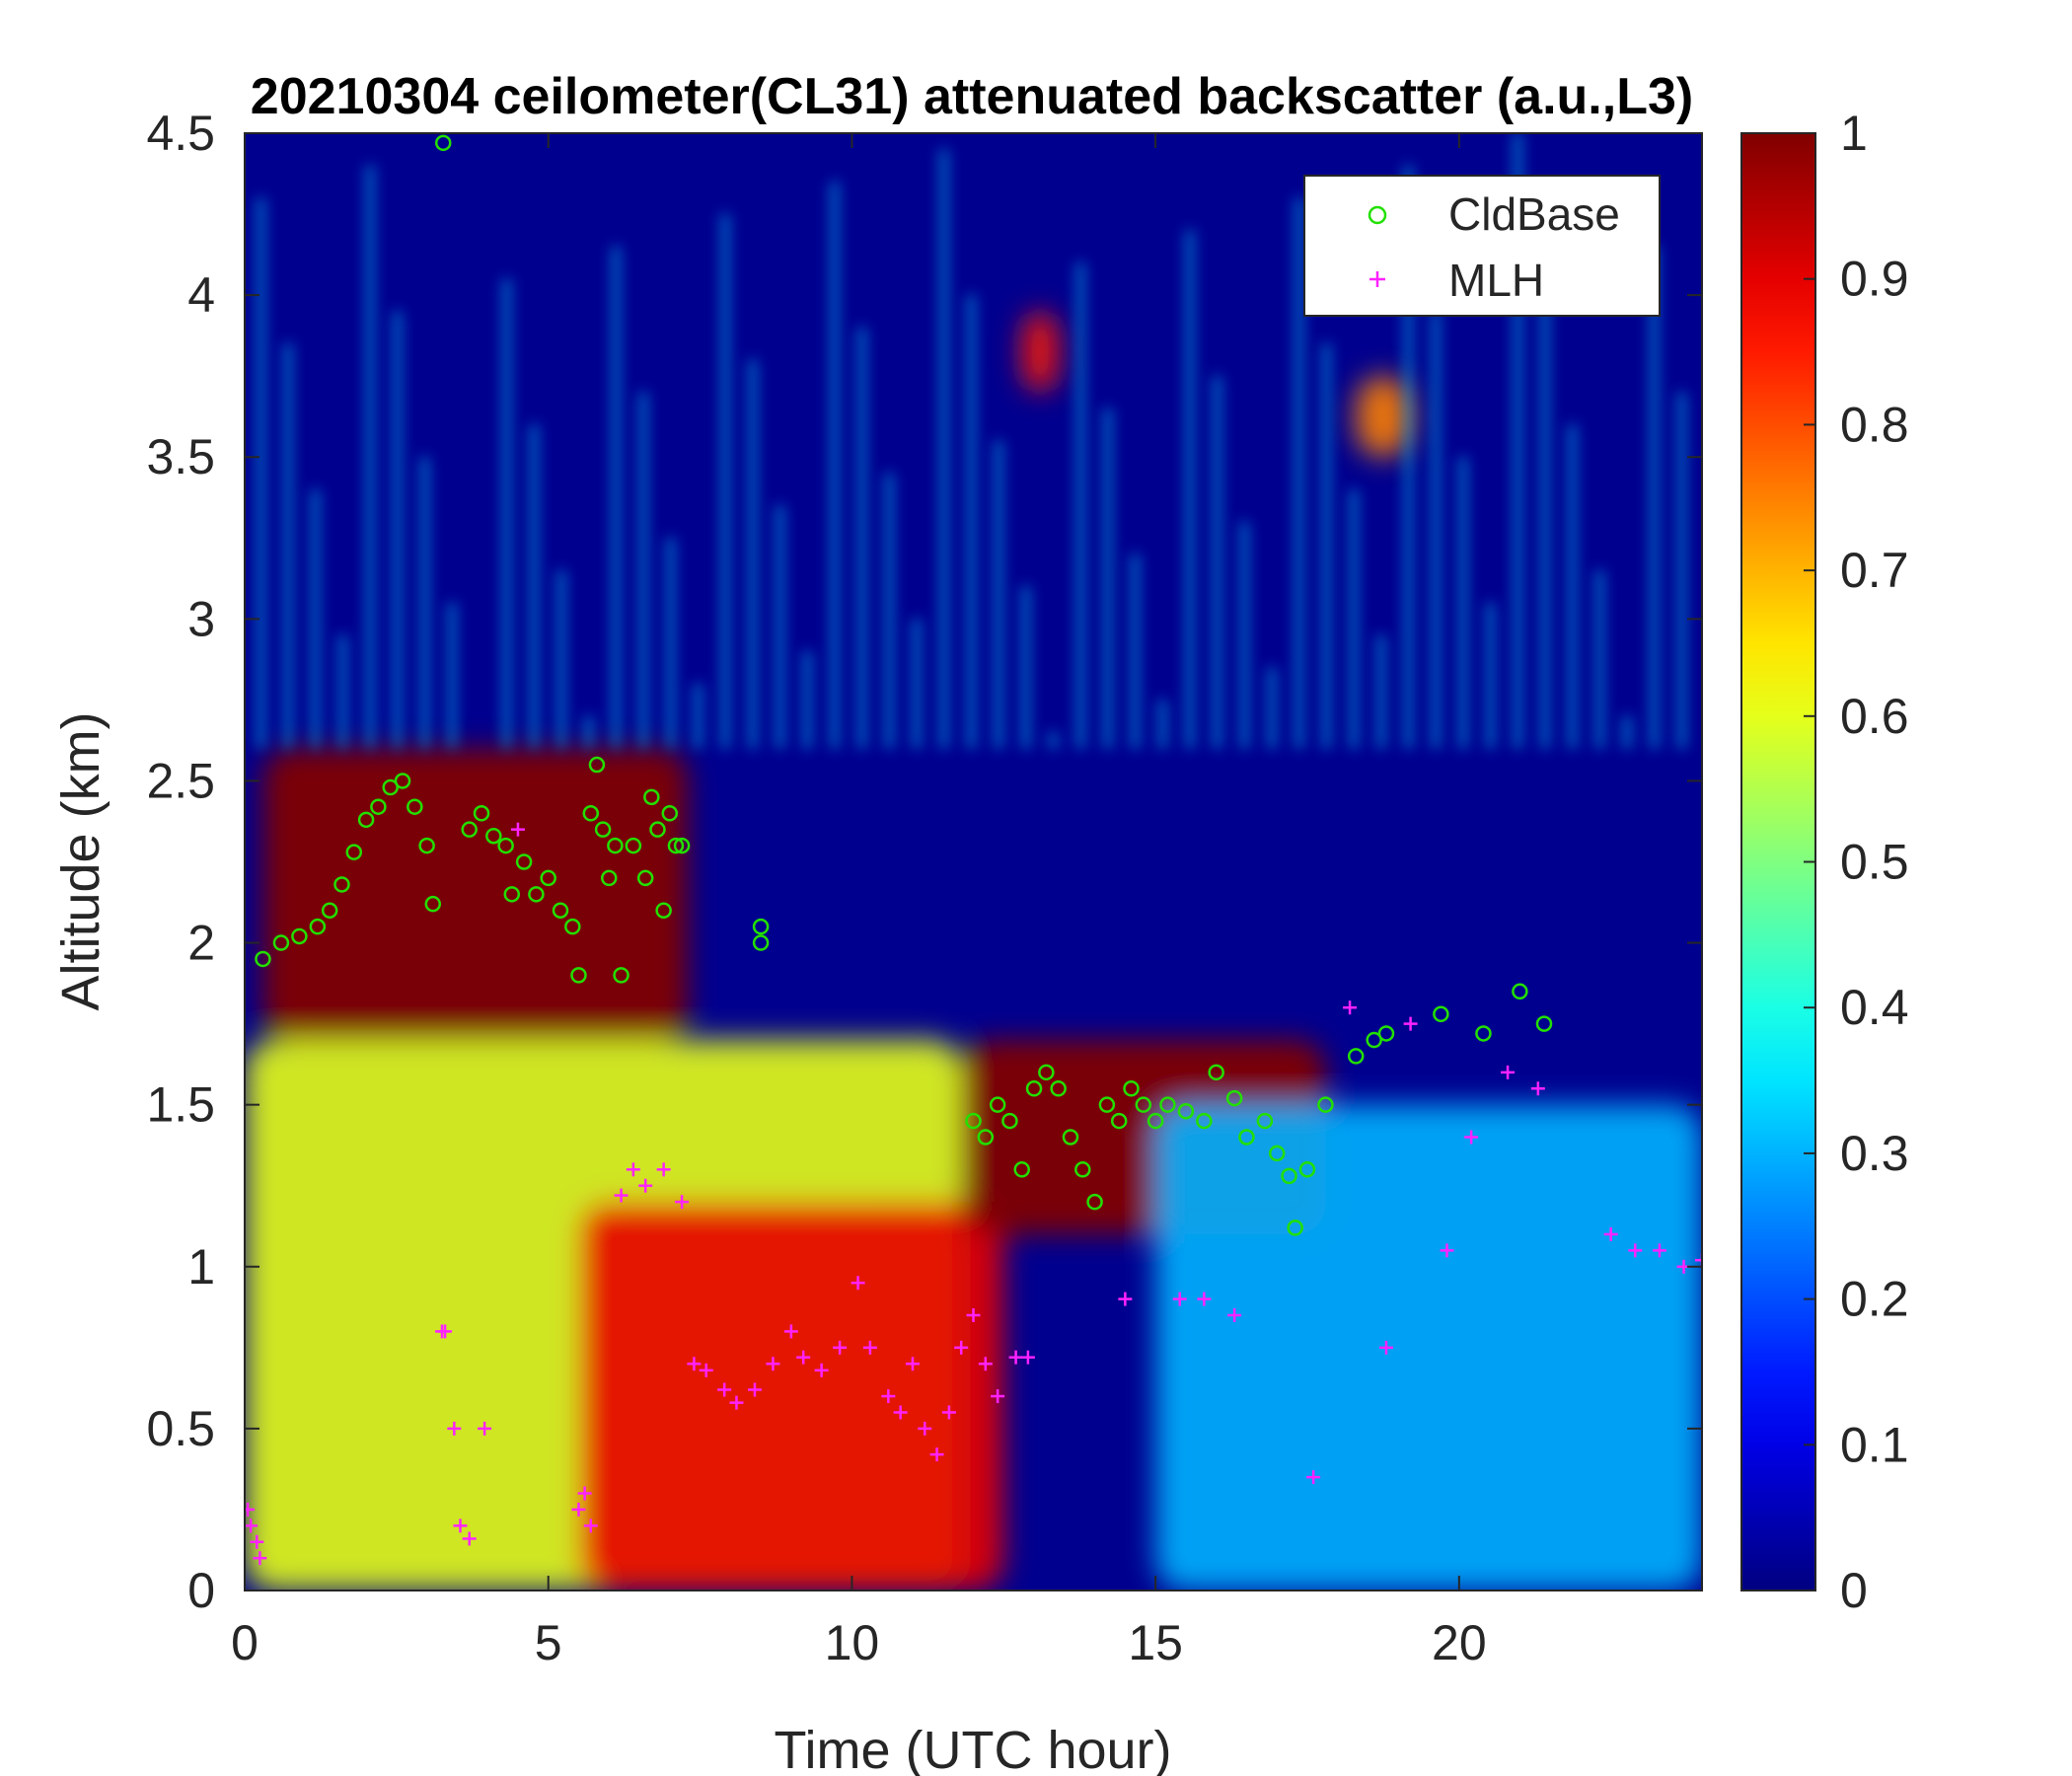 This screenshot has height=1776, width=2072. I want to click on colorbar-tick-label: 0.5, so click(1875, 863).